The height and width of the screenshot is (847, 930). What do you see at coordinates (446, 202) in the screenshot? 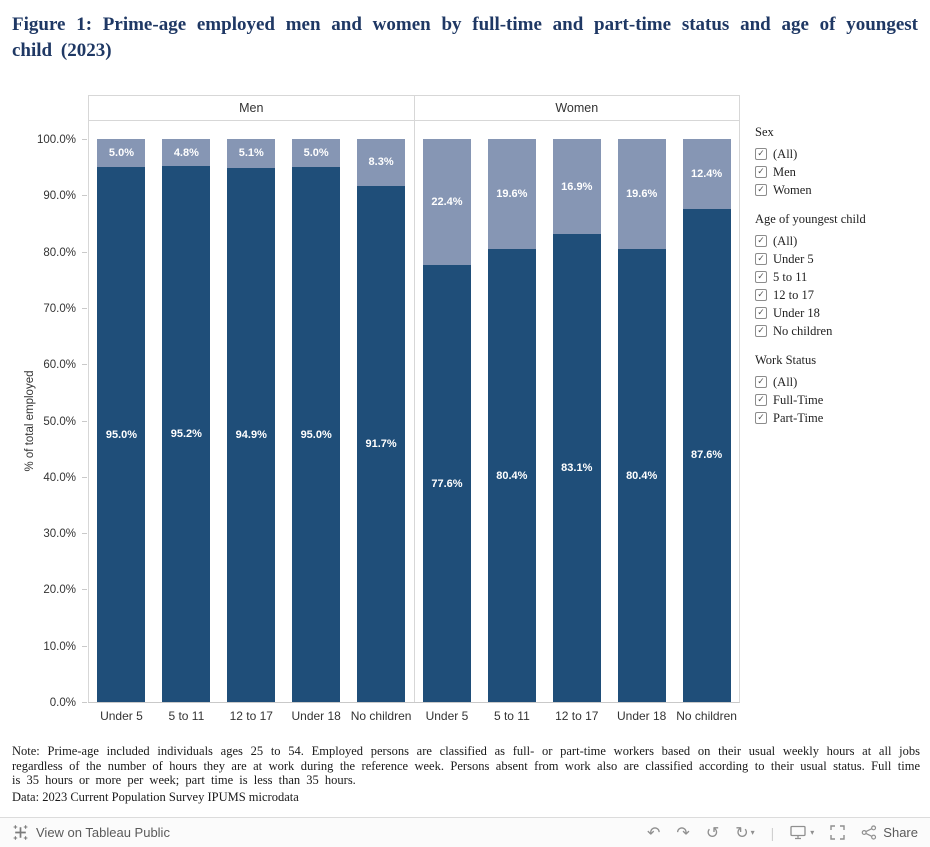
I see `bar-segment-part-time: 22.4%` at bounding box center [446, 202].